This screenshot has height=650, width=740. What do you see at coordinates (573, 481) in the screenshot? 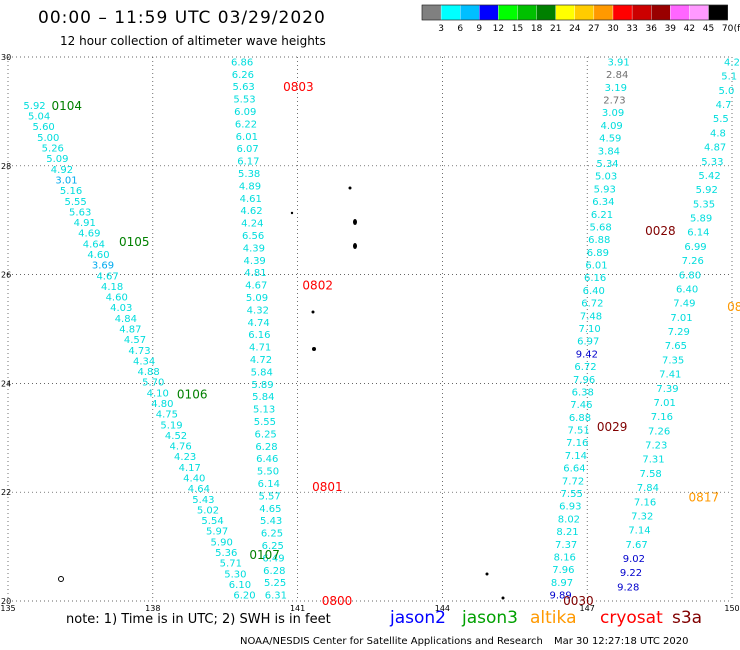
I see `swh-value: 7.72` at bounding box center [573, 481].